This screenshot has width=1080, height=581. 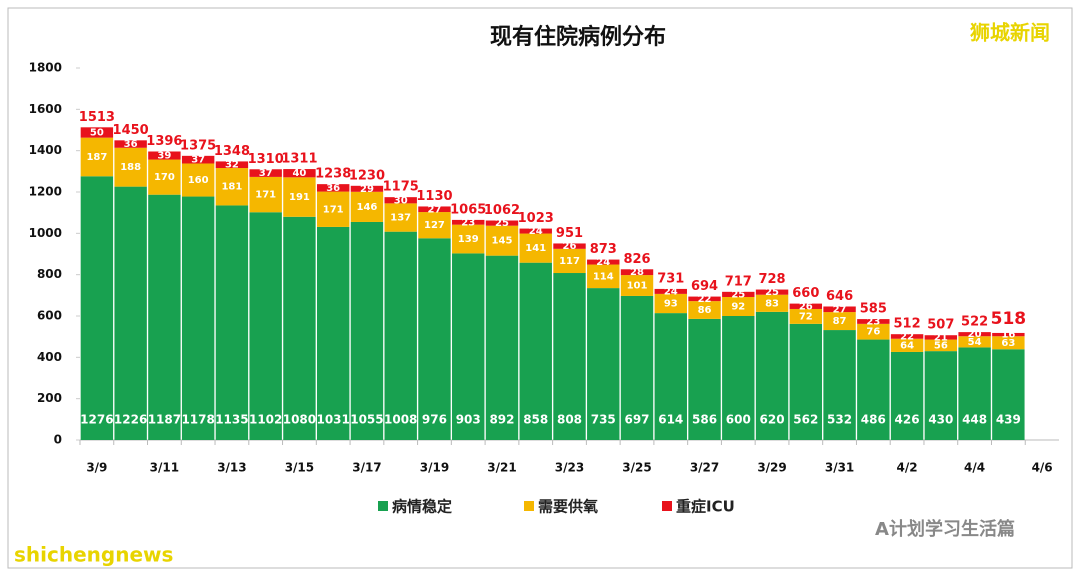 I want to click on value-label: 30, so click(x=401, y=200).